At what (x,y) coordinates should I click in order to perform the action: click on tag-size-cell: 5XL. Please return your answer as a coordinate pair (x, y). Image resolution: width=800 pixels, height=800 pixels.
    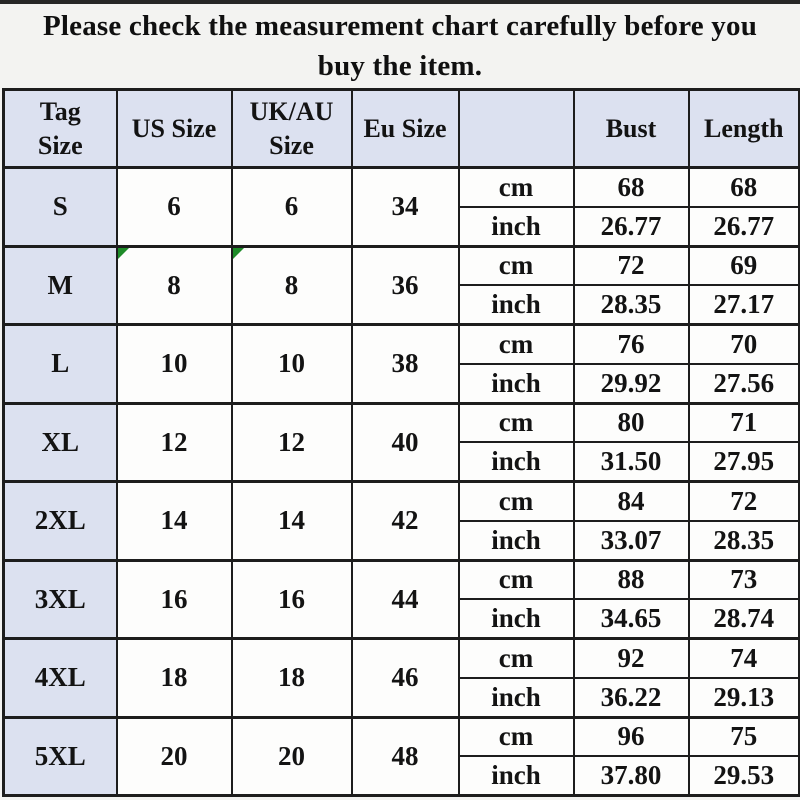
    Looking at the image, I should click on (60, 756).